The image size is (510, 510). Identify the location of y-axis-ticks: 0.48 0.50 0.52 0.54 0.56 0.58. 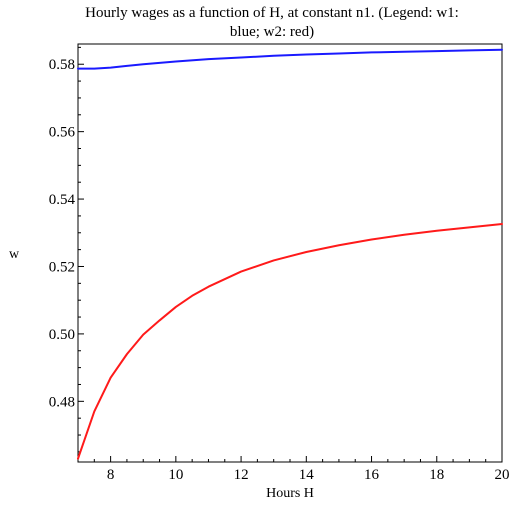
(66, 249).